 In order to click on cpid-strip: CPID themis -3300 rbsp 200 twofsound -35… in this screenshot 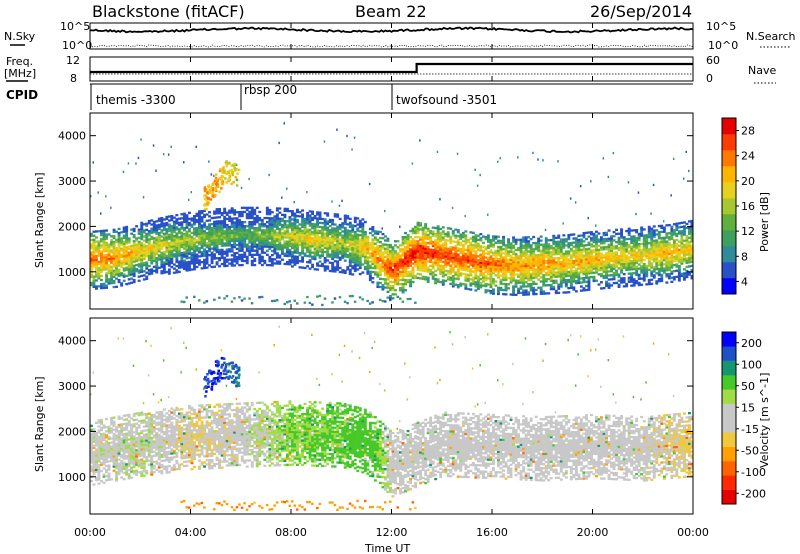, I will do `click(349, 96)`.